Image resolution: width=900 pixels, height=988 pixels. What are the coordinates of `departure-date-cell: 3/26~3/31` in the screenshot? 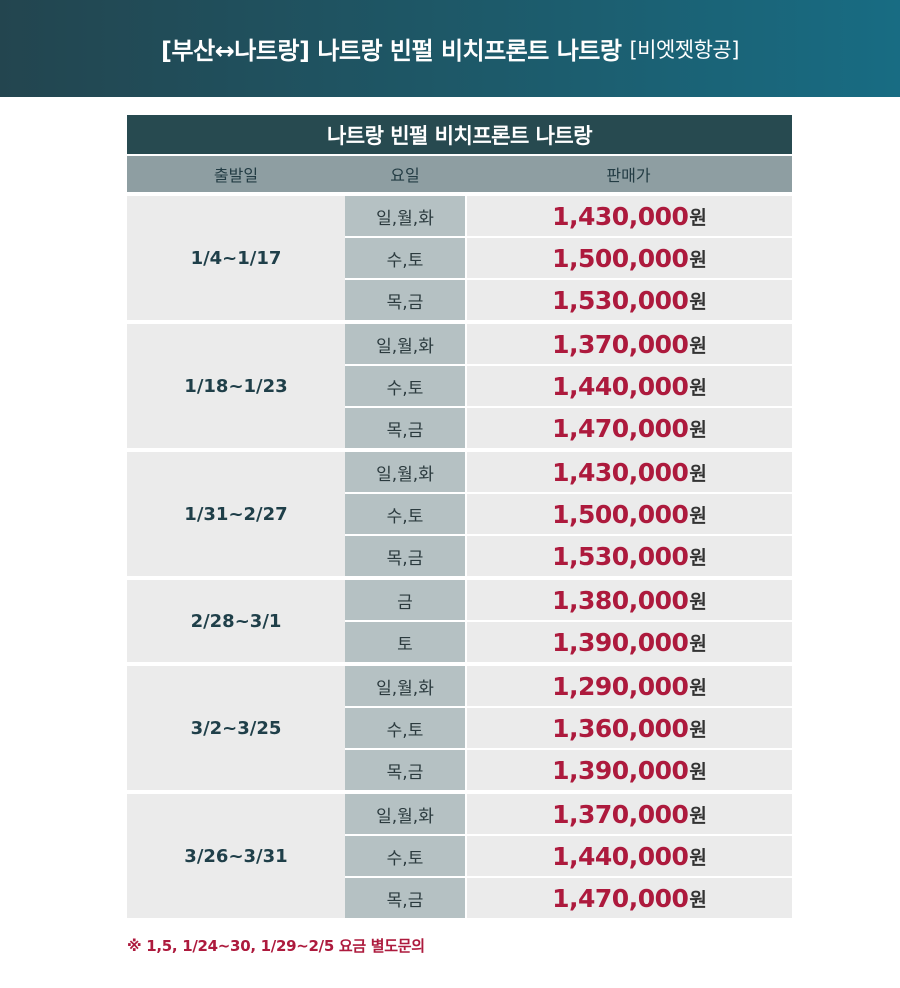 It's located at (236, 856).